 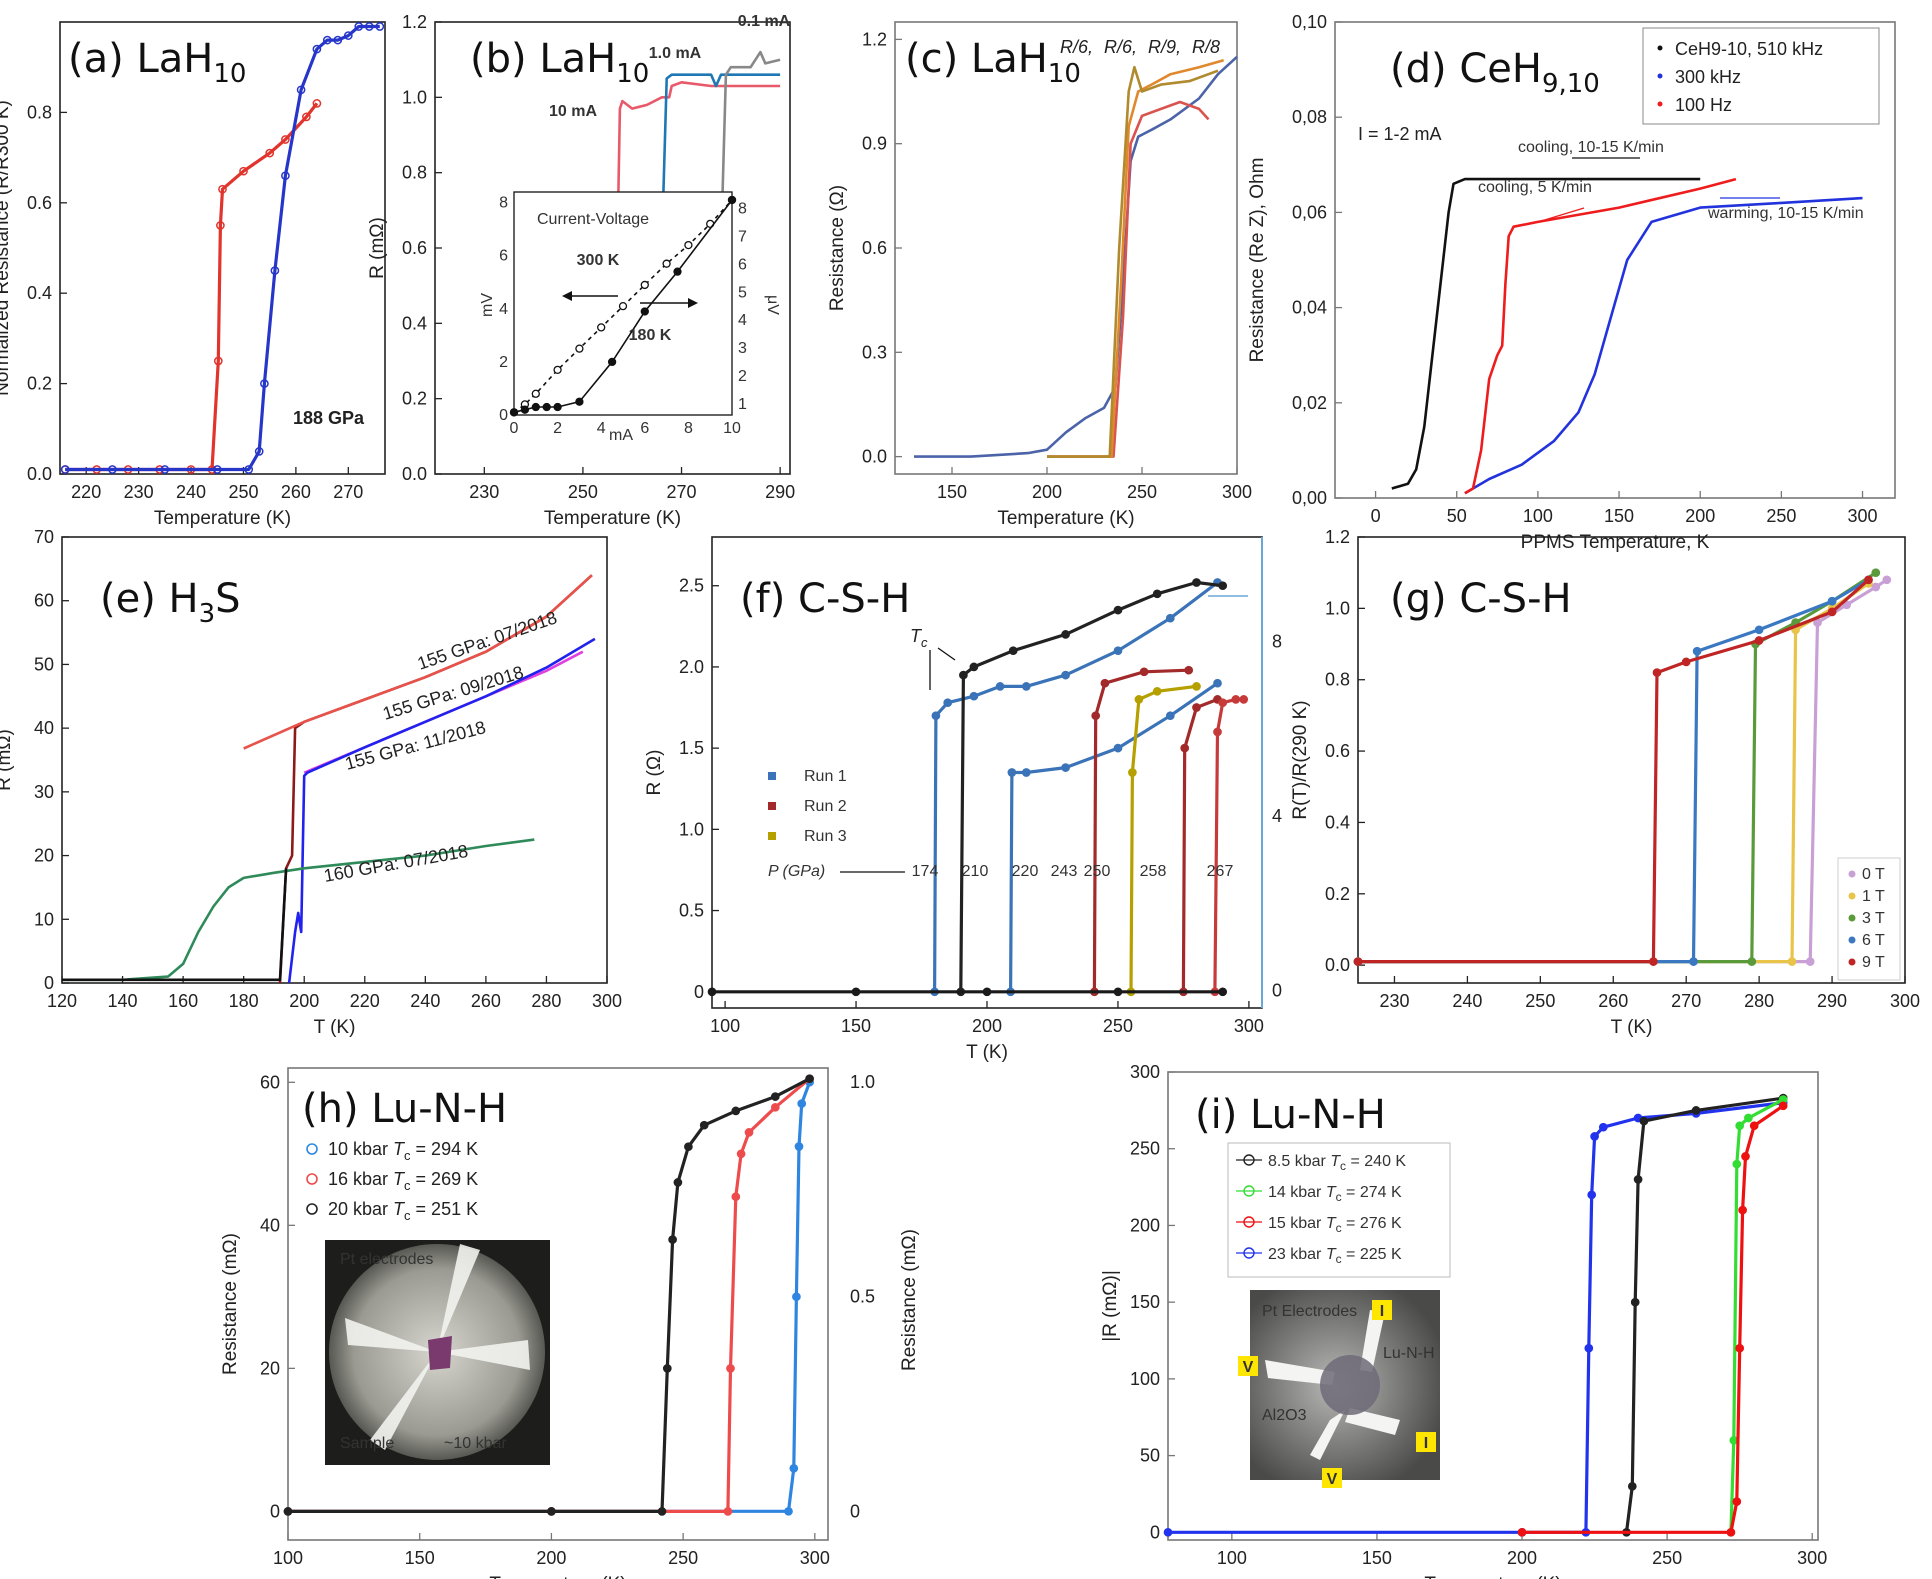 What do you see at coordinates (742, 237) in the screenshot?
I see `inset-y2-tick: 7` at bounding box center [742, 237].